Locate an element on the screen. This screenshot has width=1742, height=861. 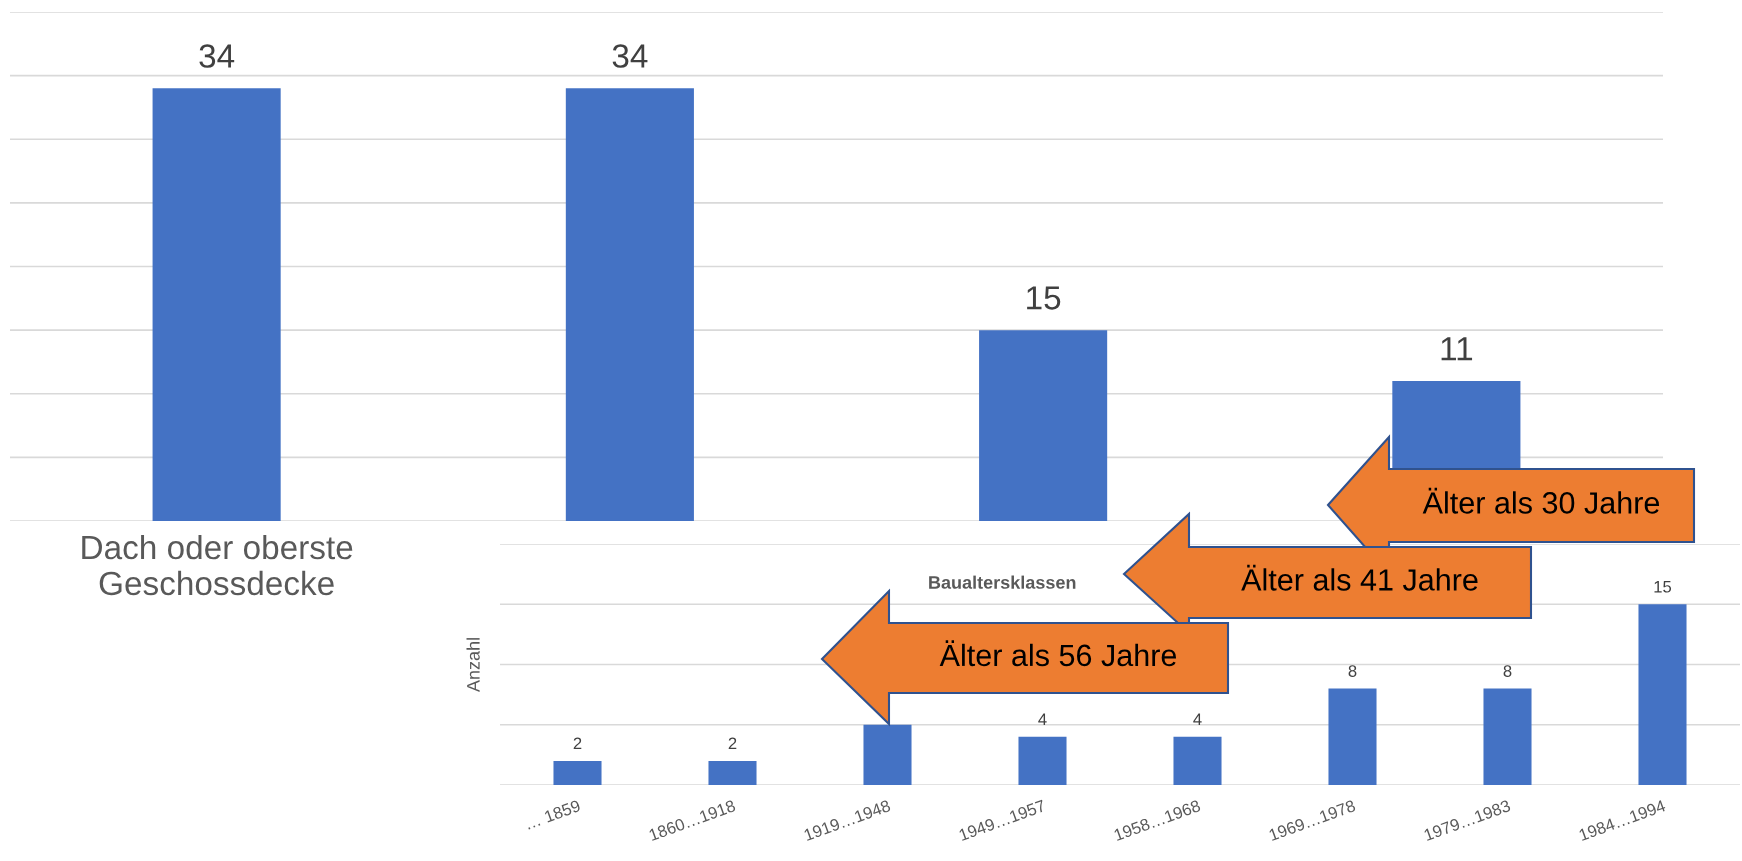
annotation: Älter als 41 Jahre is located at coordinates (1359, 577).